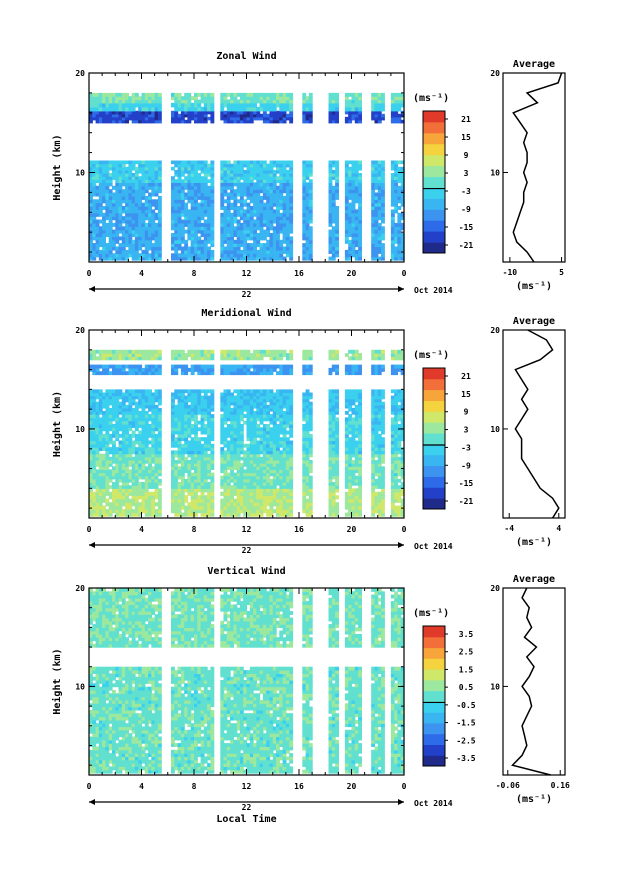 Image resolution: width=620 pixels, height=873 pixels. Describe the element at coordinates (141, 273) in the screenshot. I see `x-tick-label: 4` at that location.